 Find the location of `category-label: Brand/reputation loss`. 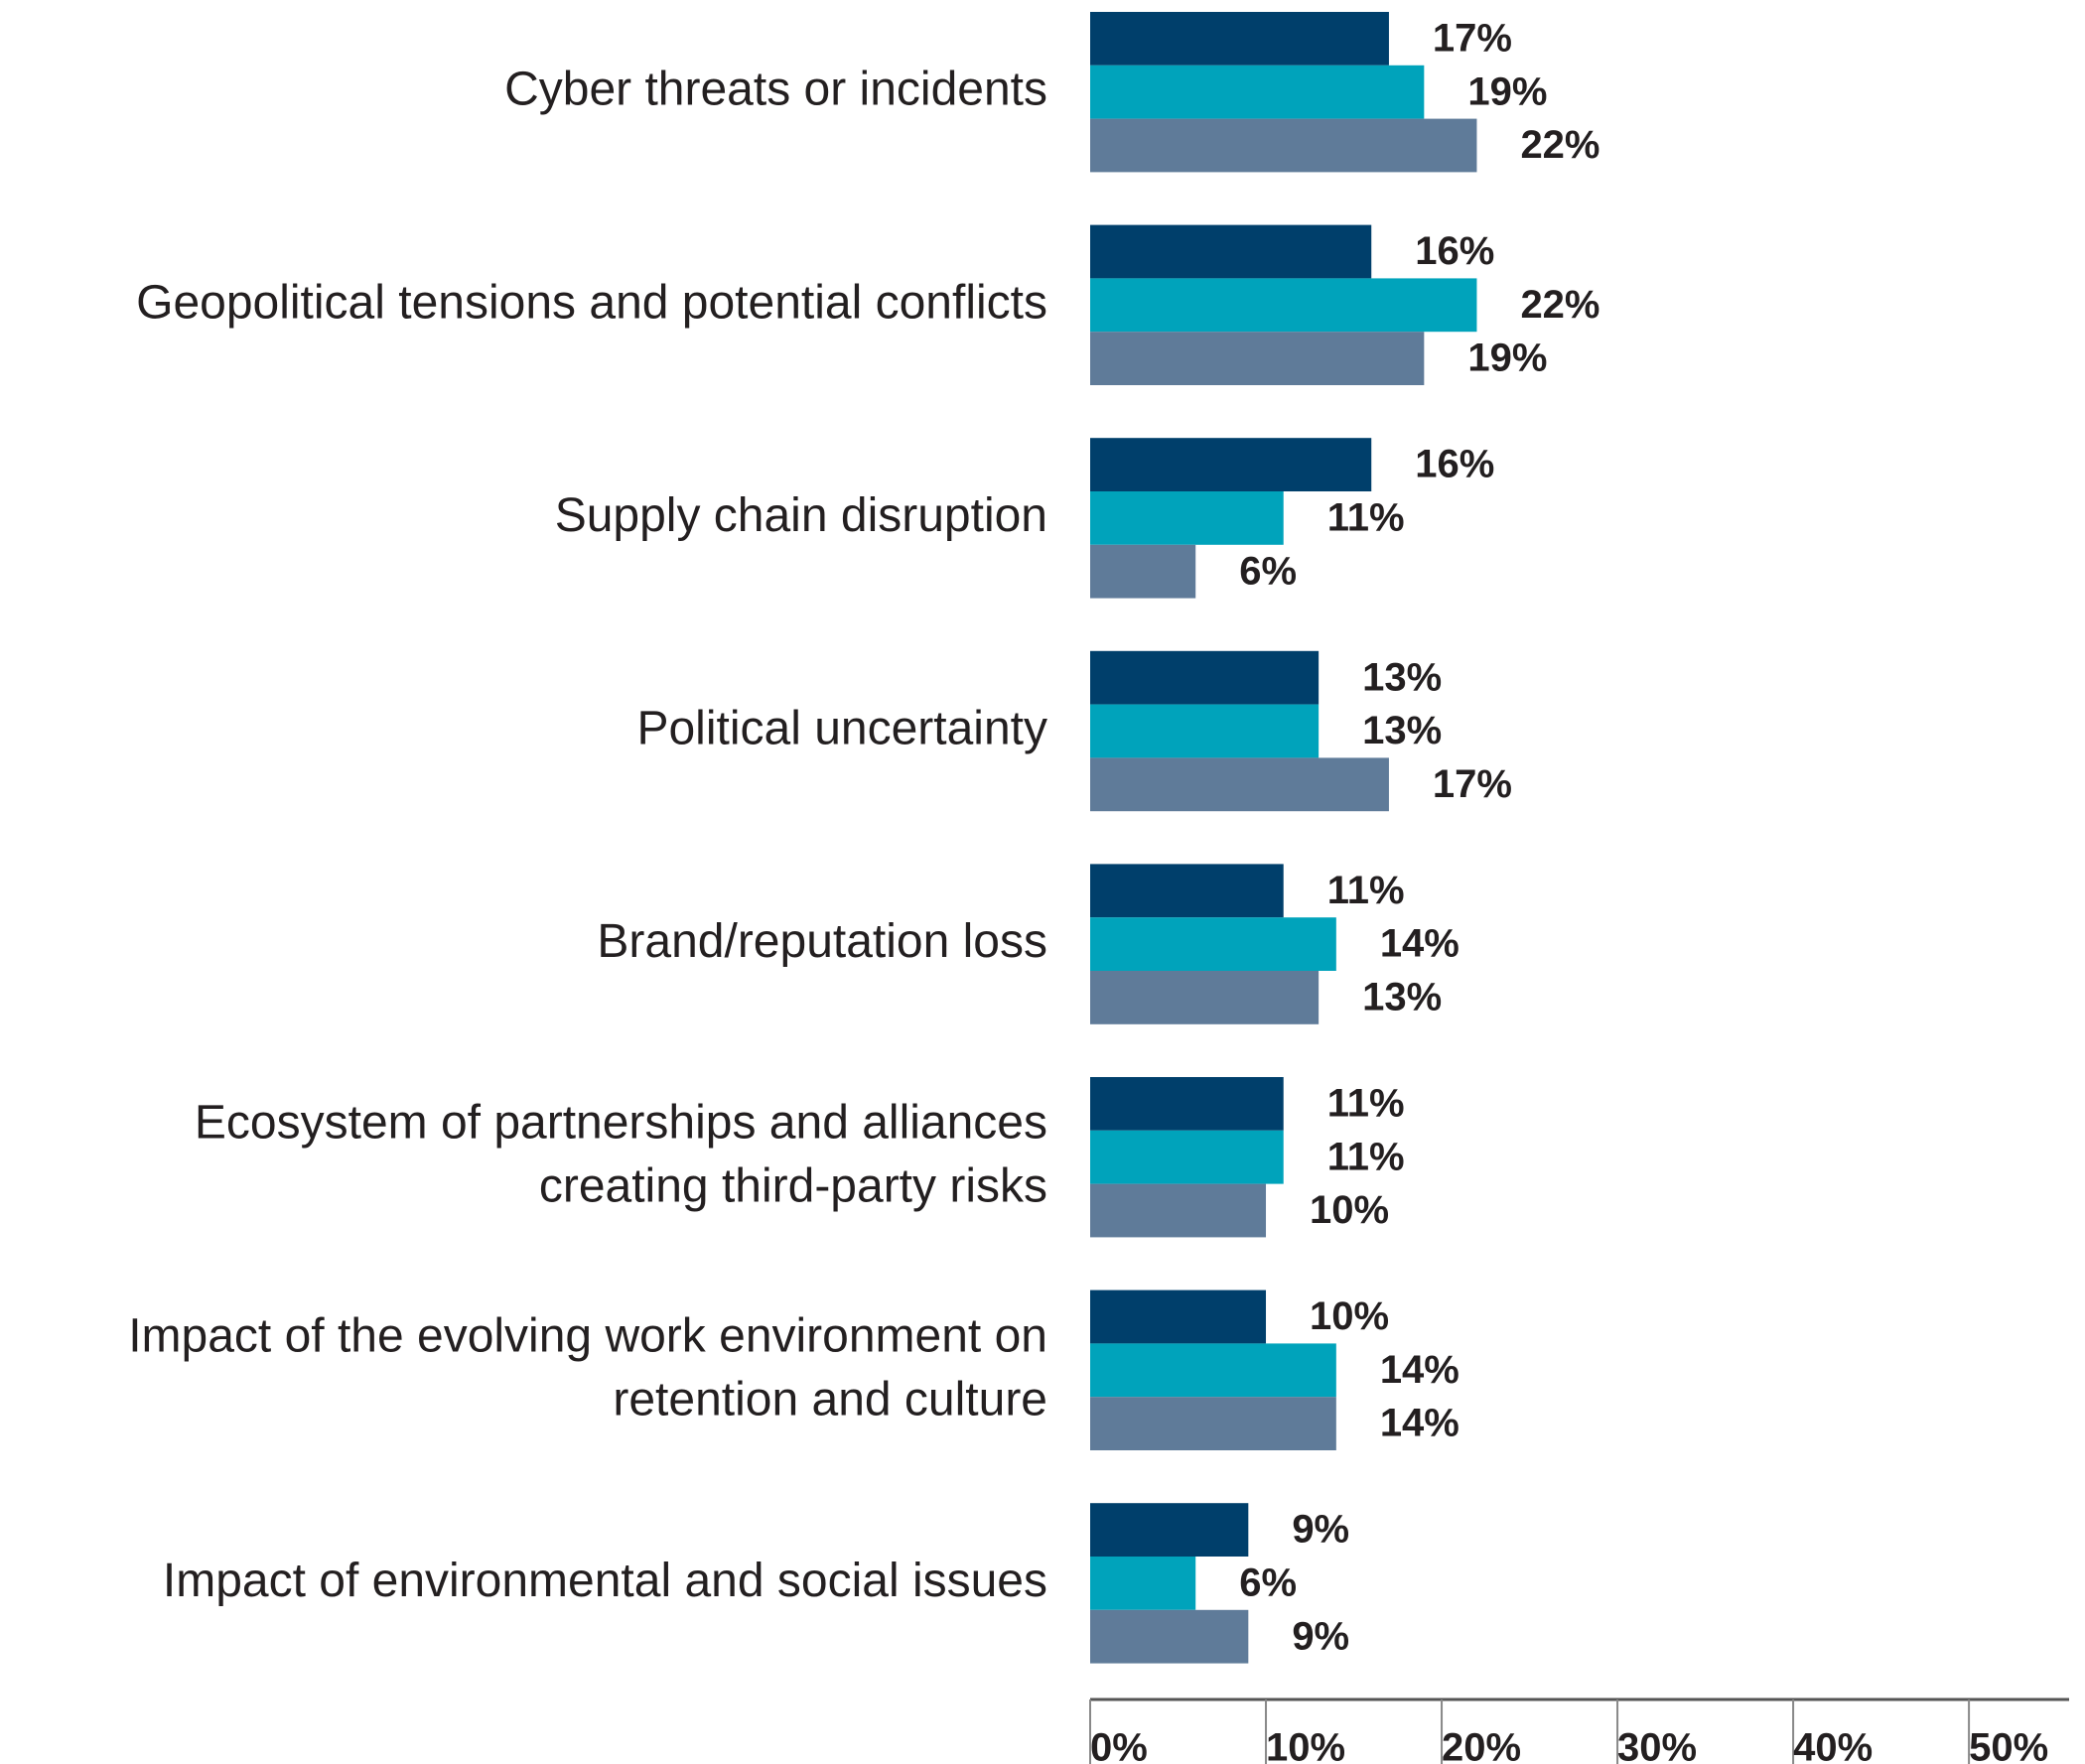

category-label: Brand/reputation loss is located at coordinates (822, 941).